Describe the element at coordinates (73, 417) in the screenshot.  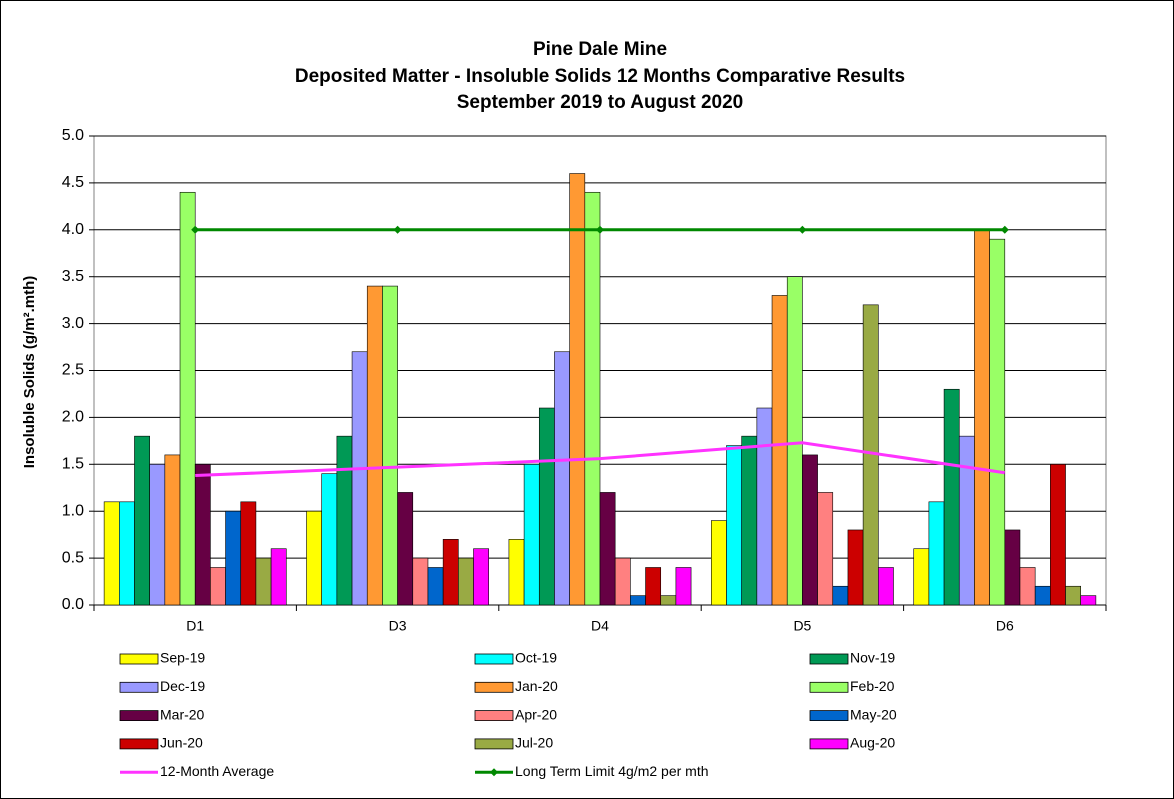
I see `y-tick-label: 2.0` at that location.